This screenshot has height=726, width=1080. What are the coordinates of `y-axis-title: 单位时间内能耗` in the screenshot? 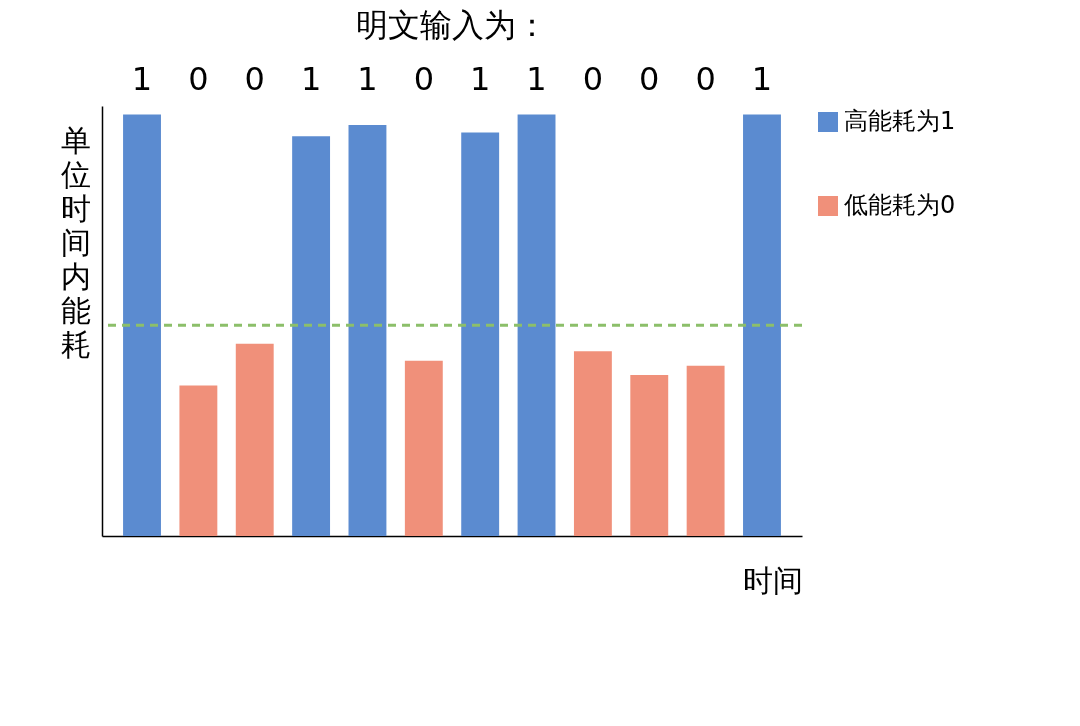 It's located at (75, 242).